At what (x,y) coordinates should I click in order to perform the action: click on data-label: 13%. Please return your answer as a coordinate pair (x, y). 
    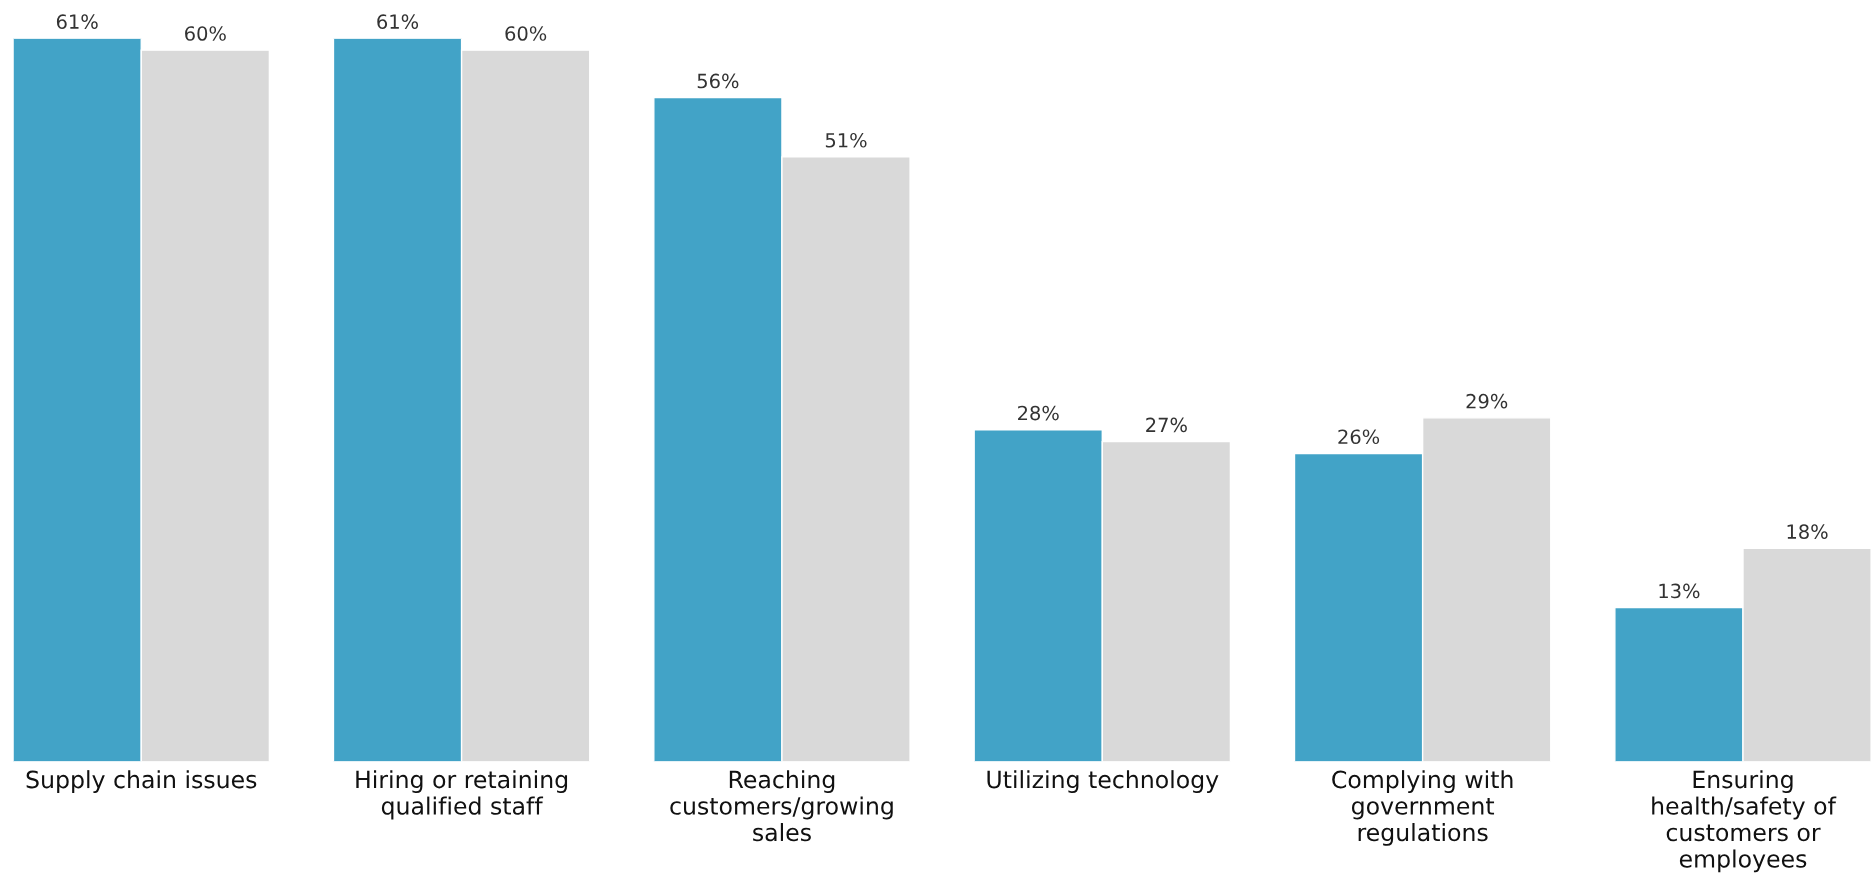
    Looking at the image, I should click on (1679, 591).